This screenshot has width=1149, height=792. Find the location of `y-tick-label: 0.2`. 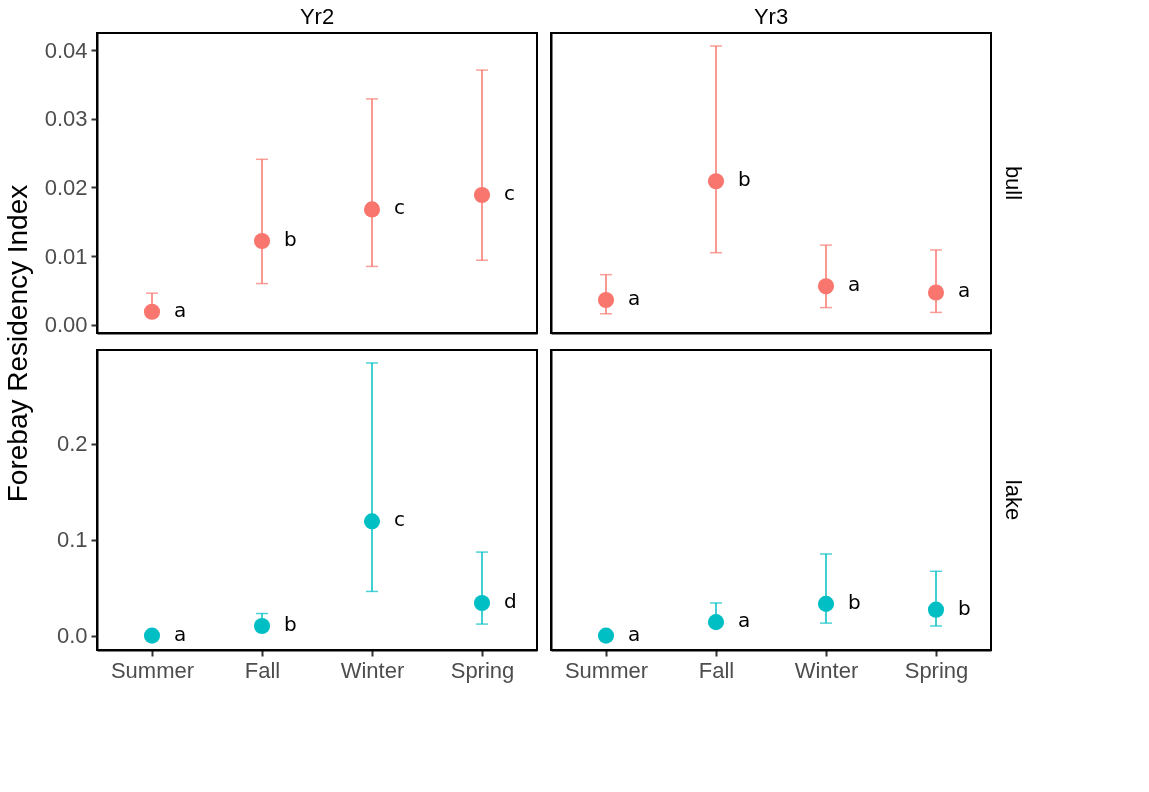

y-tick-label: 0.2 is located at coordinates (72, 444).